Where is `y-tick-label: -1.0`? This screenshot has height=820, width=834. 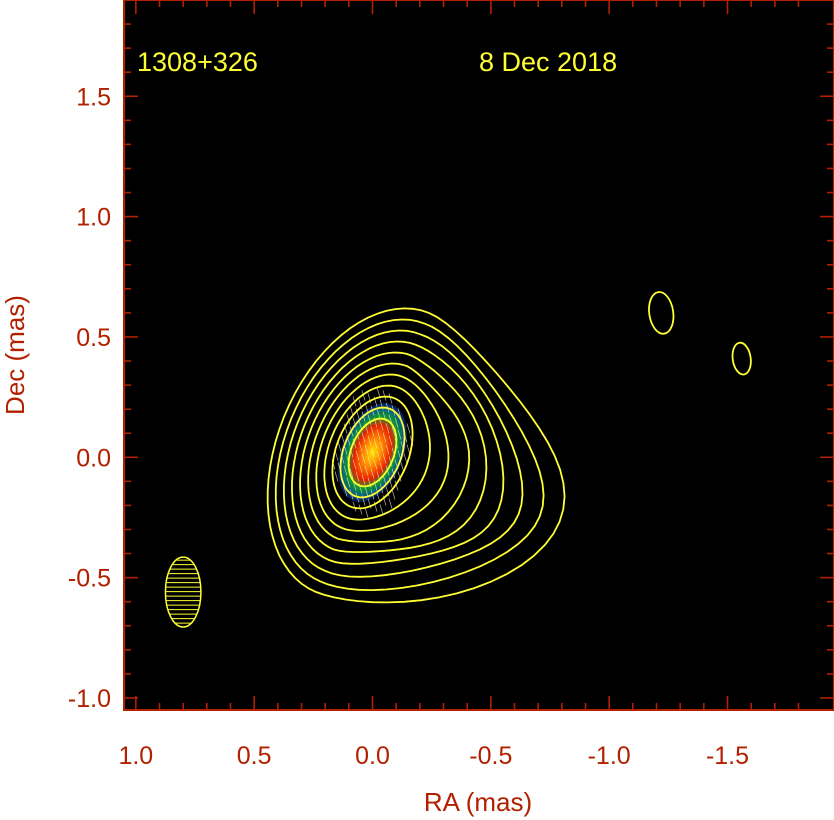
y-tick-label: -1.0 is located at coordinates (89, 699).